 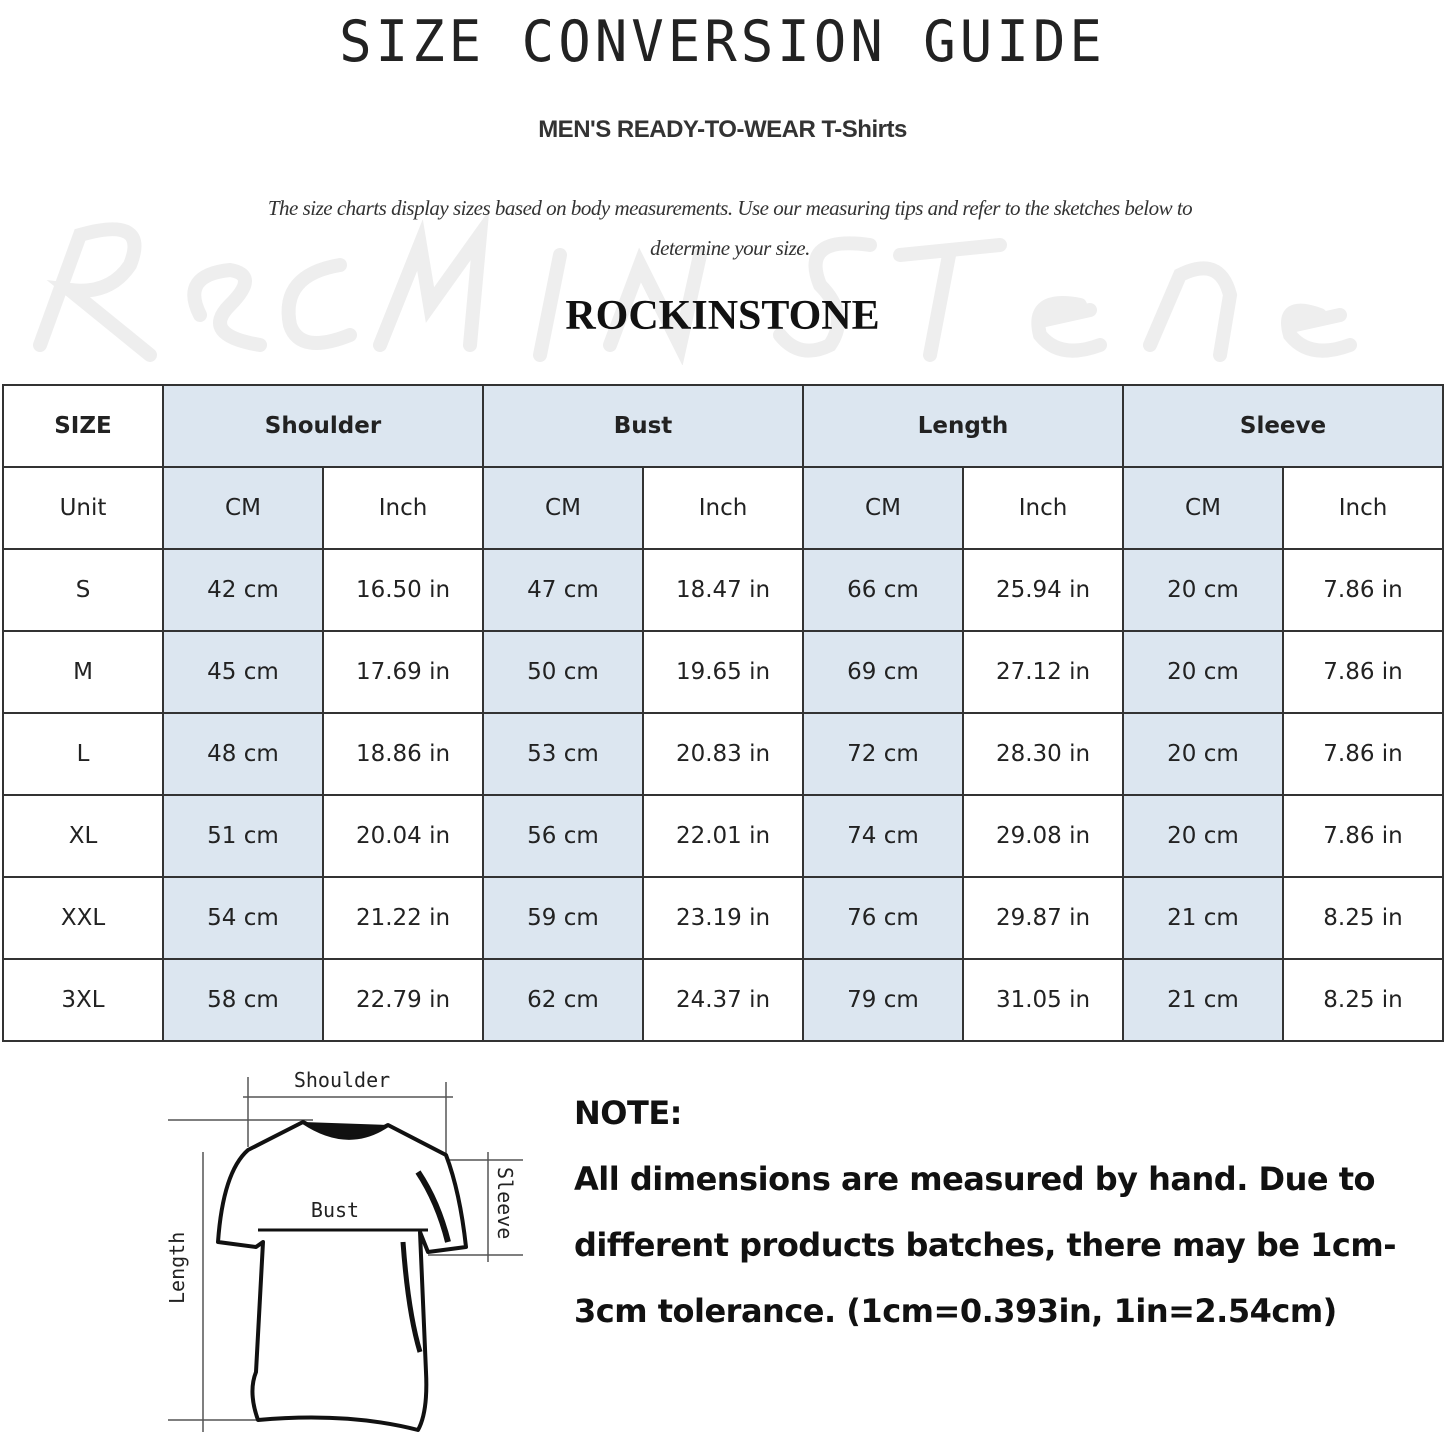 What do you see at coordinates (83, 590) in the screenshot?
I see `size-cell: S` at bounding box center [83, 590].